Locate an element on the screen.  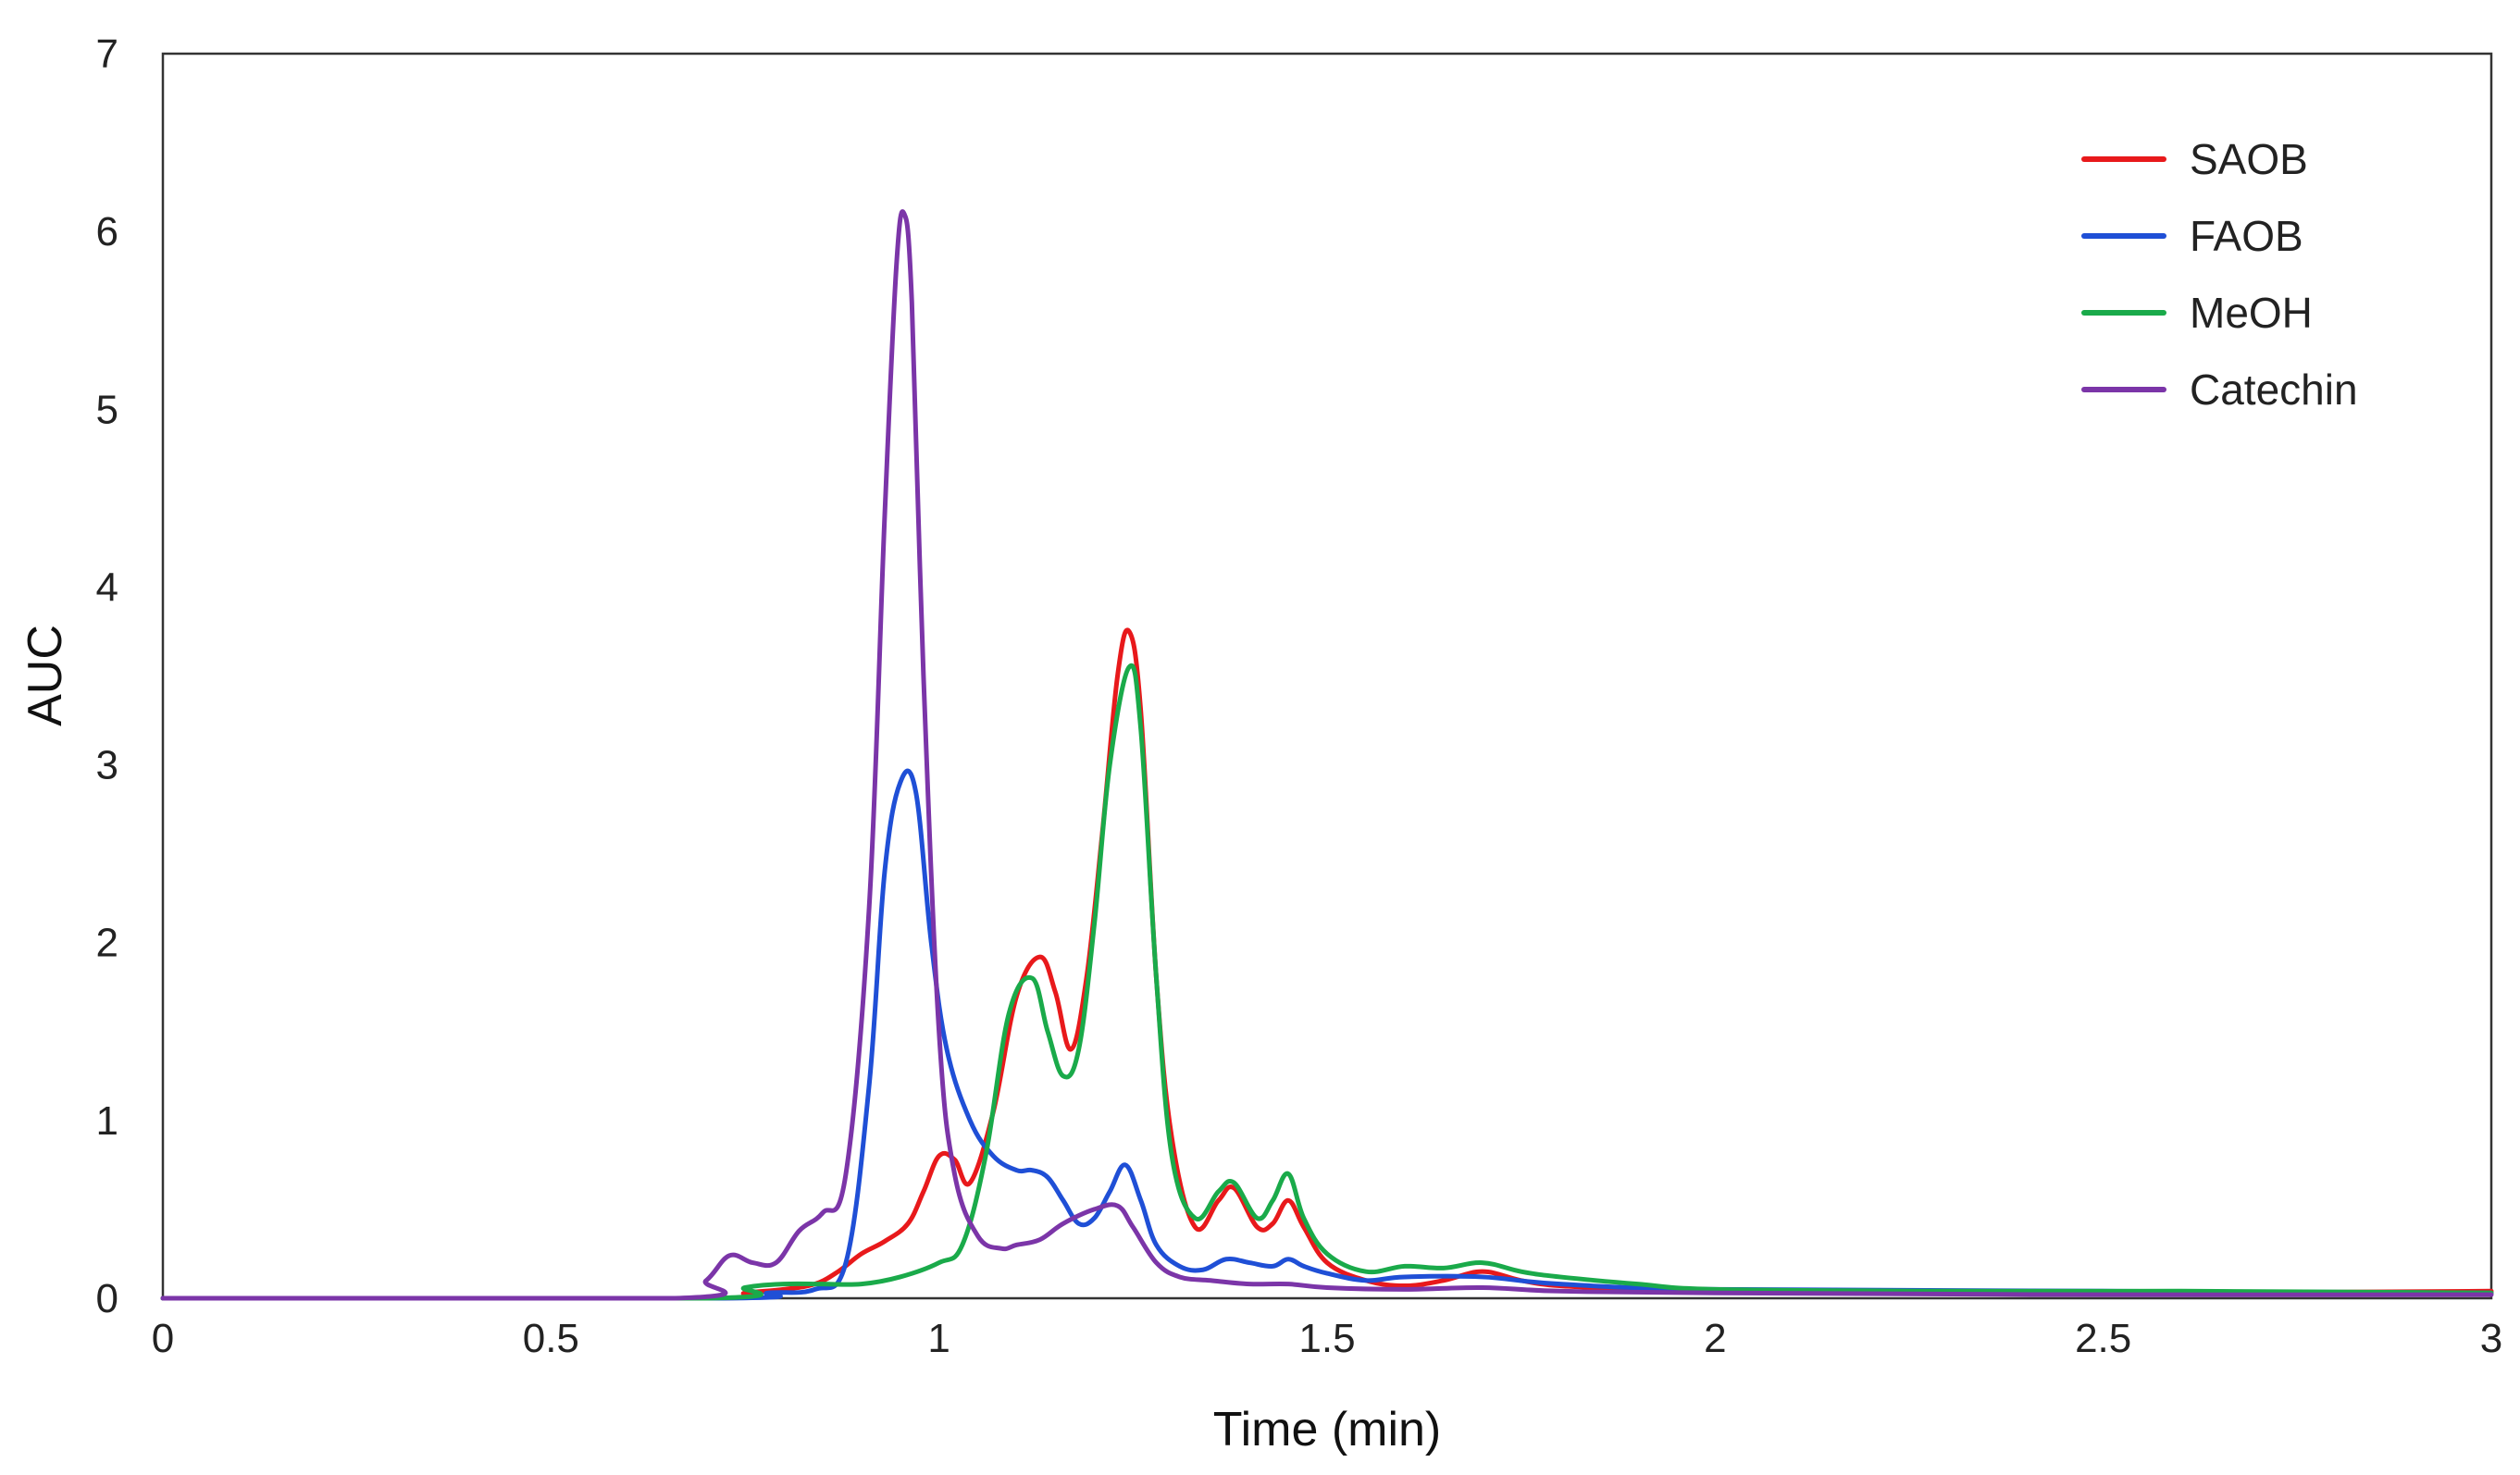
x-tick-label: 1.5 is located at coordinates (1326, 1339).